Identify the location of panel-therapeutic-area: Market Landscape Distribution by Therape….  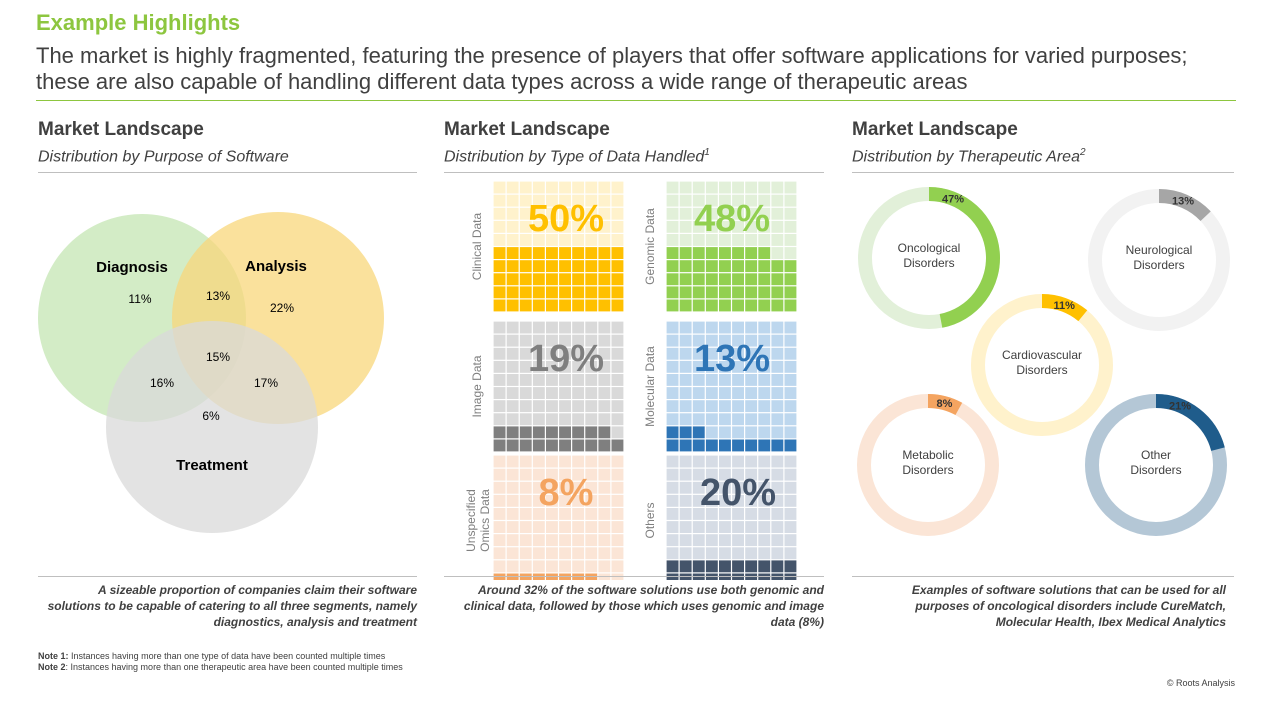
(1043, 146).